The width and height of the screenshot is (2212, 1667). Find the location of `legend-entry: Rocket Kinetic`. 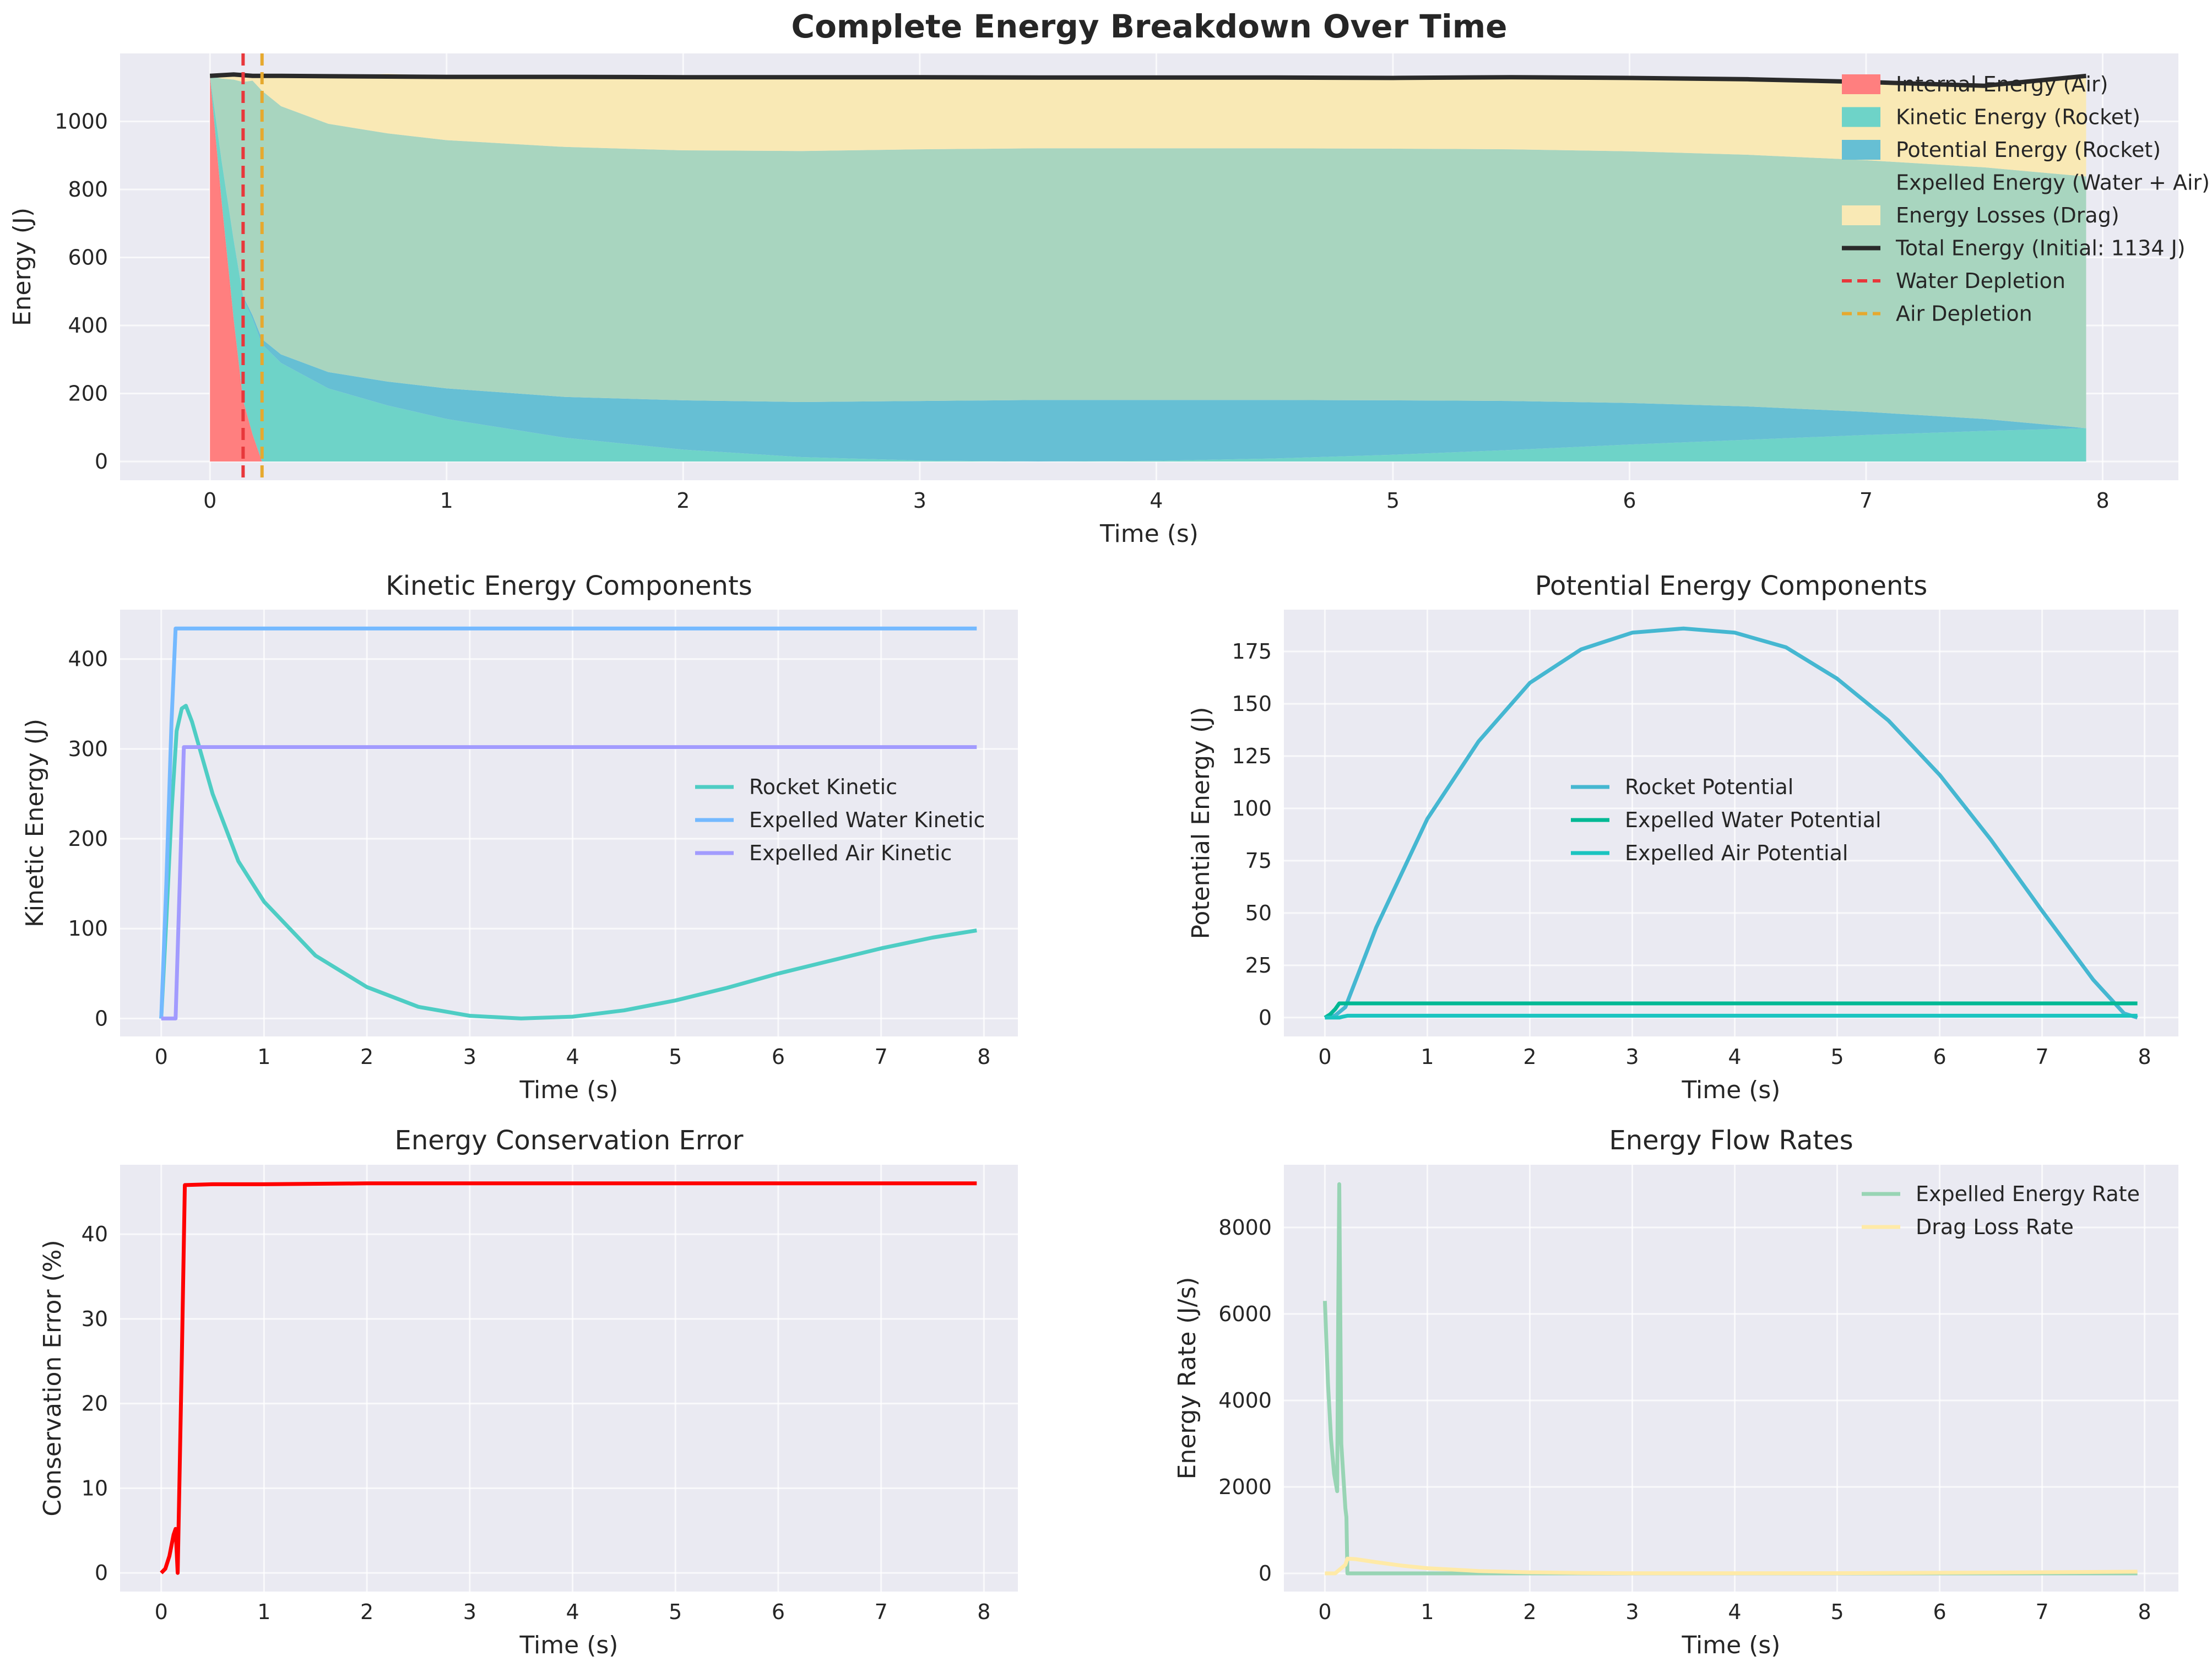

legend-entry: Rocket Kinetic is located at coordinates (823, 787).